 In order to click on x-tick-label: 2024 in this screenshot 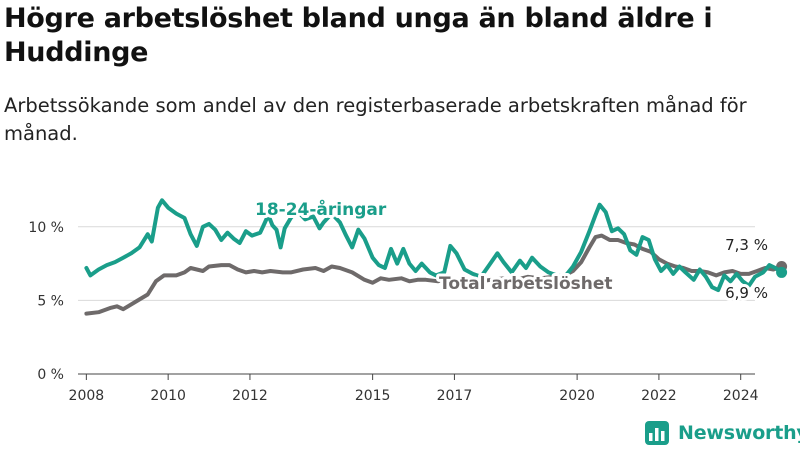, I will do `click(741, 396)`.